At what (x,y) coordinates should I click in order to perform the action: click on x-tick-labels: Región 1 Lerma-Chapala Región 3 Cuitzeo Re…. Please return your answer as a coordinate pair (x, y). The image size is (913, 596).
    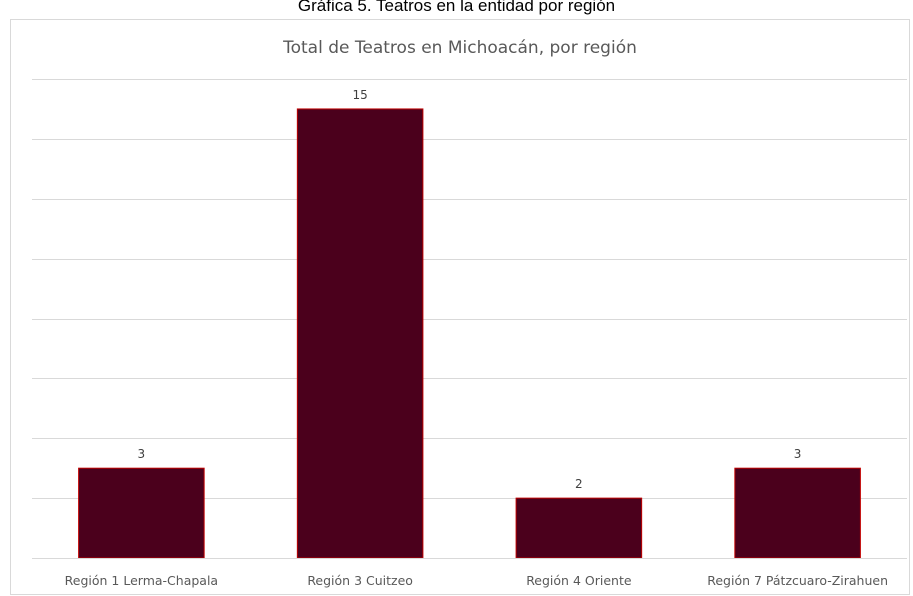
    Looking at the image, I should click on (476, 580).